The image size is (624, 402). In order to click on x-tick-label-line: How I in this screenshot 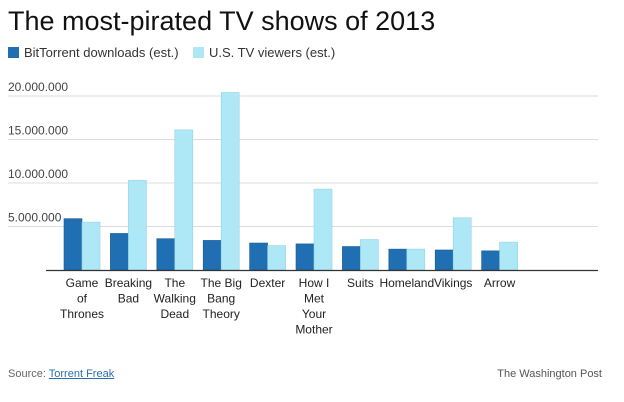, I will do `click(314, 283)`.